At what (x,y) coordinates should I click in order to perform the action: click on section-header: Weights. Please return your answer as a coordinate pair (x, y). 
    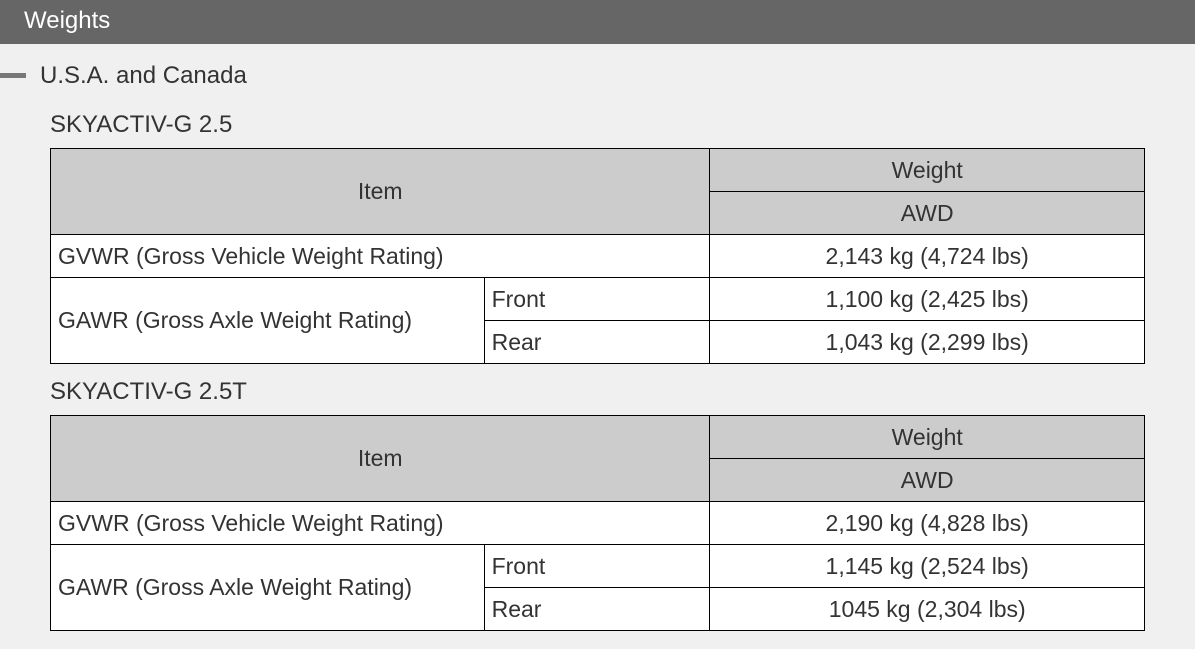
    Looking at the image, I should click on (597, 22).